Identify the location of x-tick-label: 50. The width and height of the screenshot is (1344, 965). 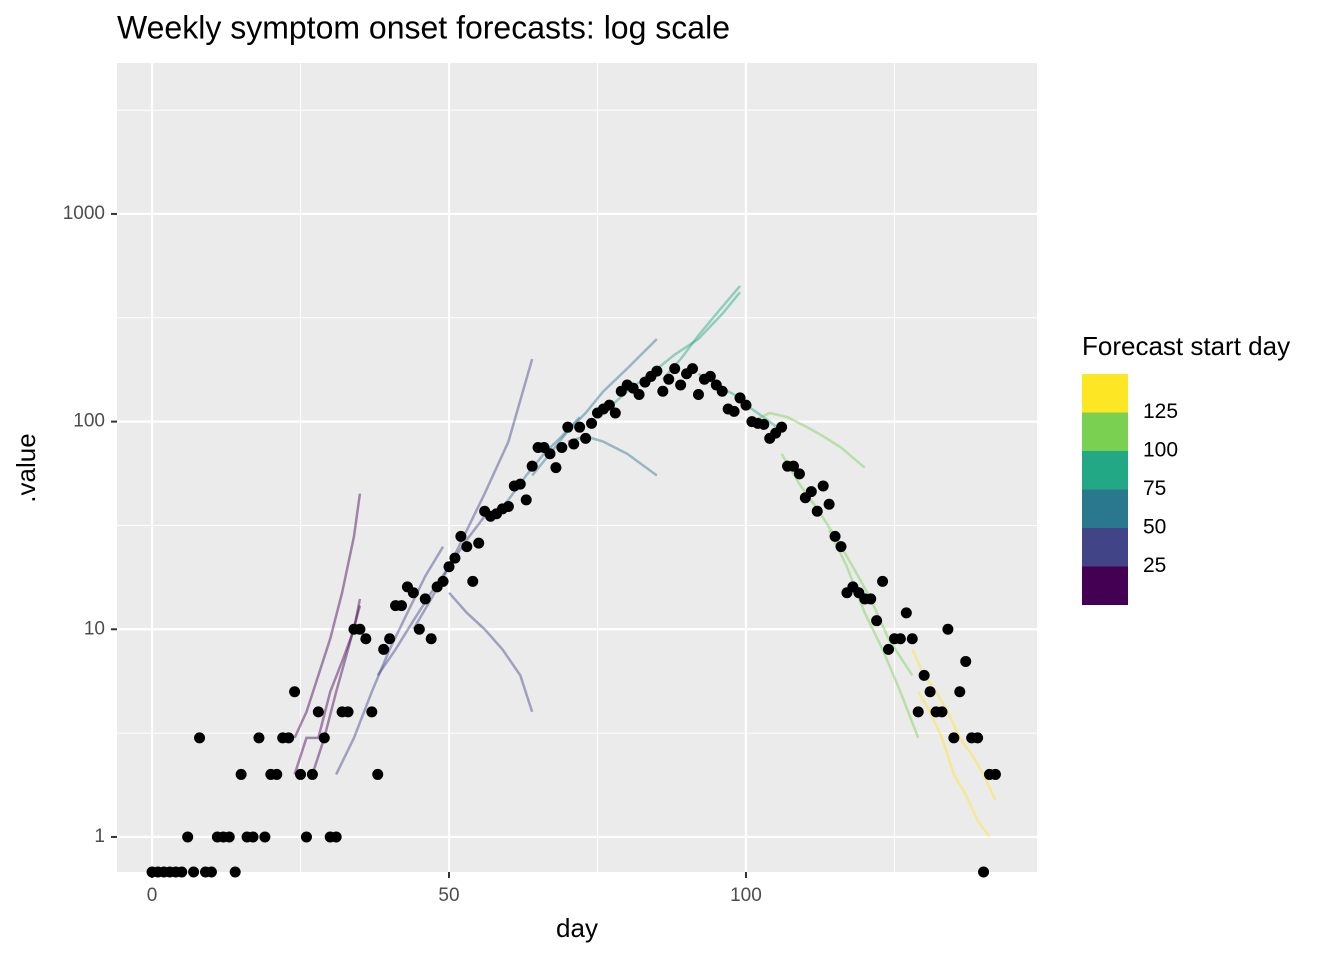
(448, 895).